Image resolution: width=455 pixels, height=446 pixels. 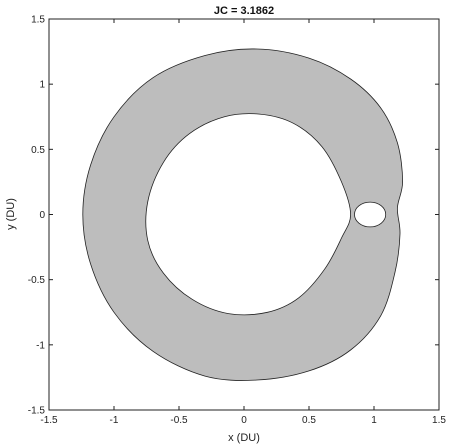 What do you see at coordinates (42, 215) in the screenshot?
I see `y-tick-label: 0` at bounding box center [42, 215].